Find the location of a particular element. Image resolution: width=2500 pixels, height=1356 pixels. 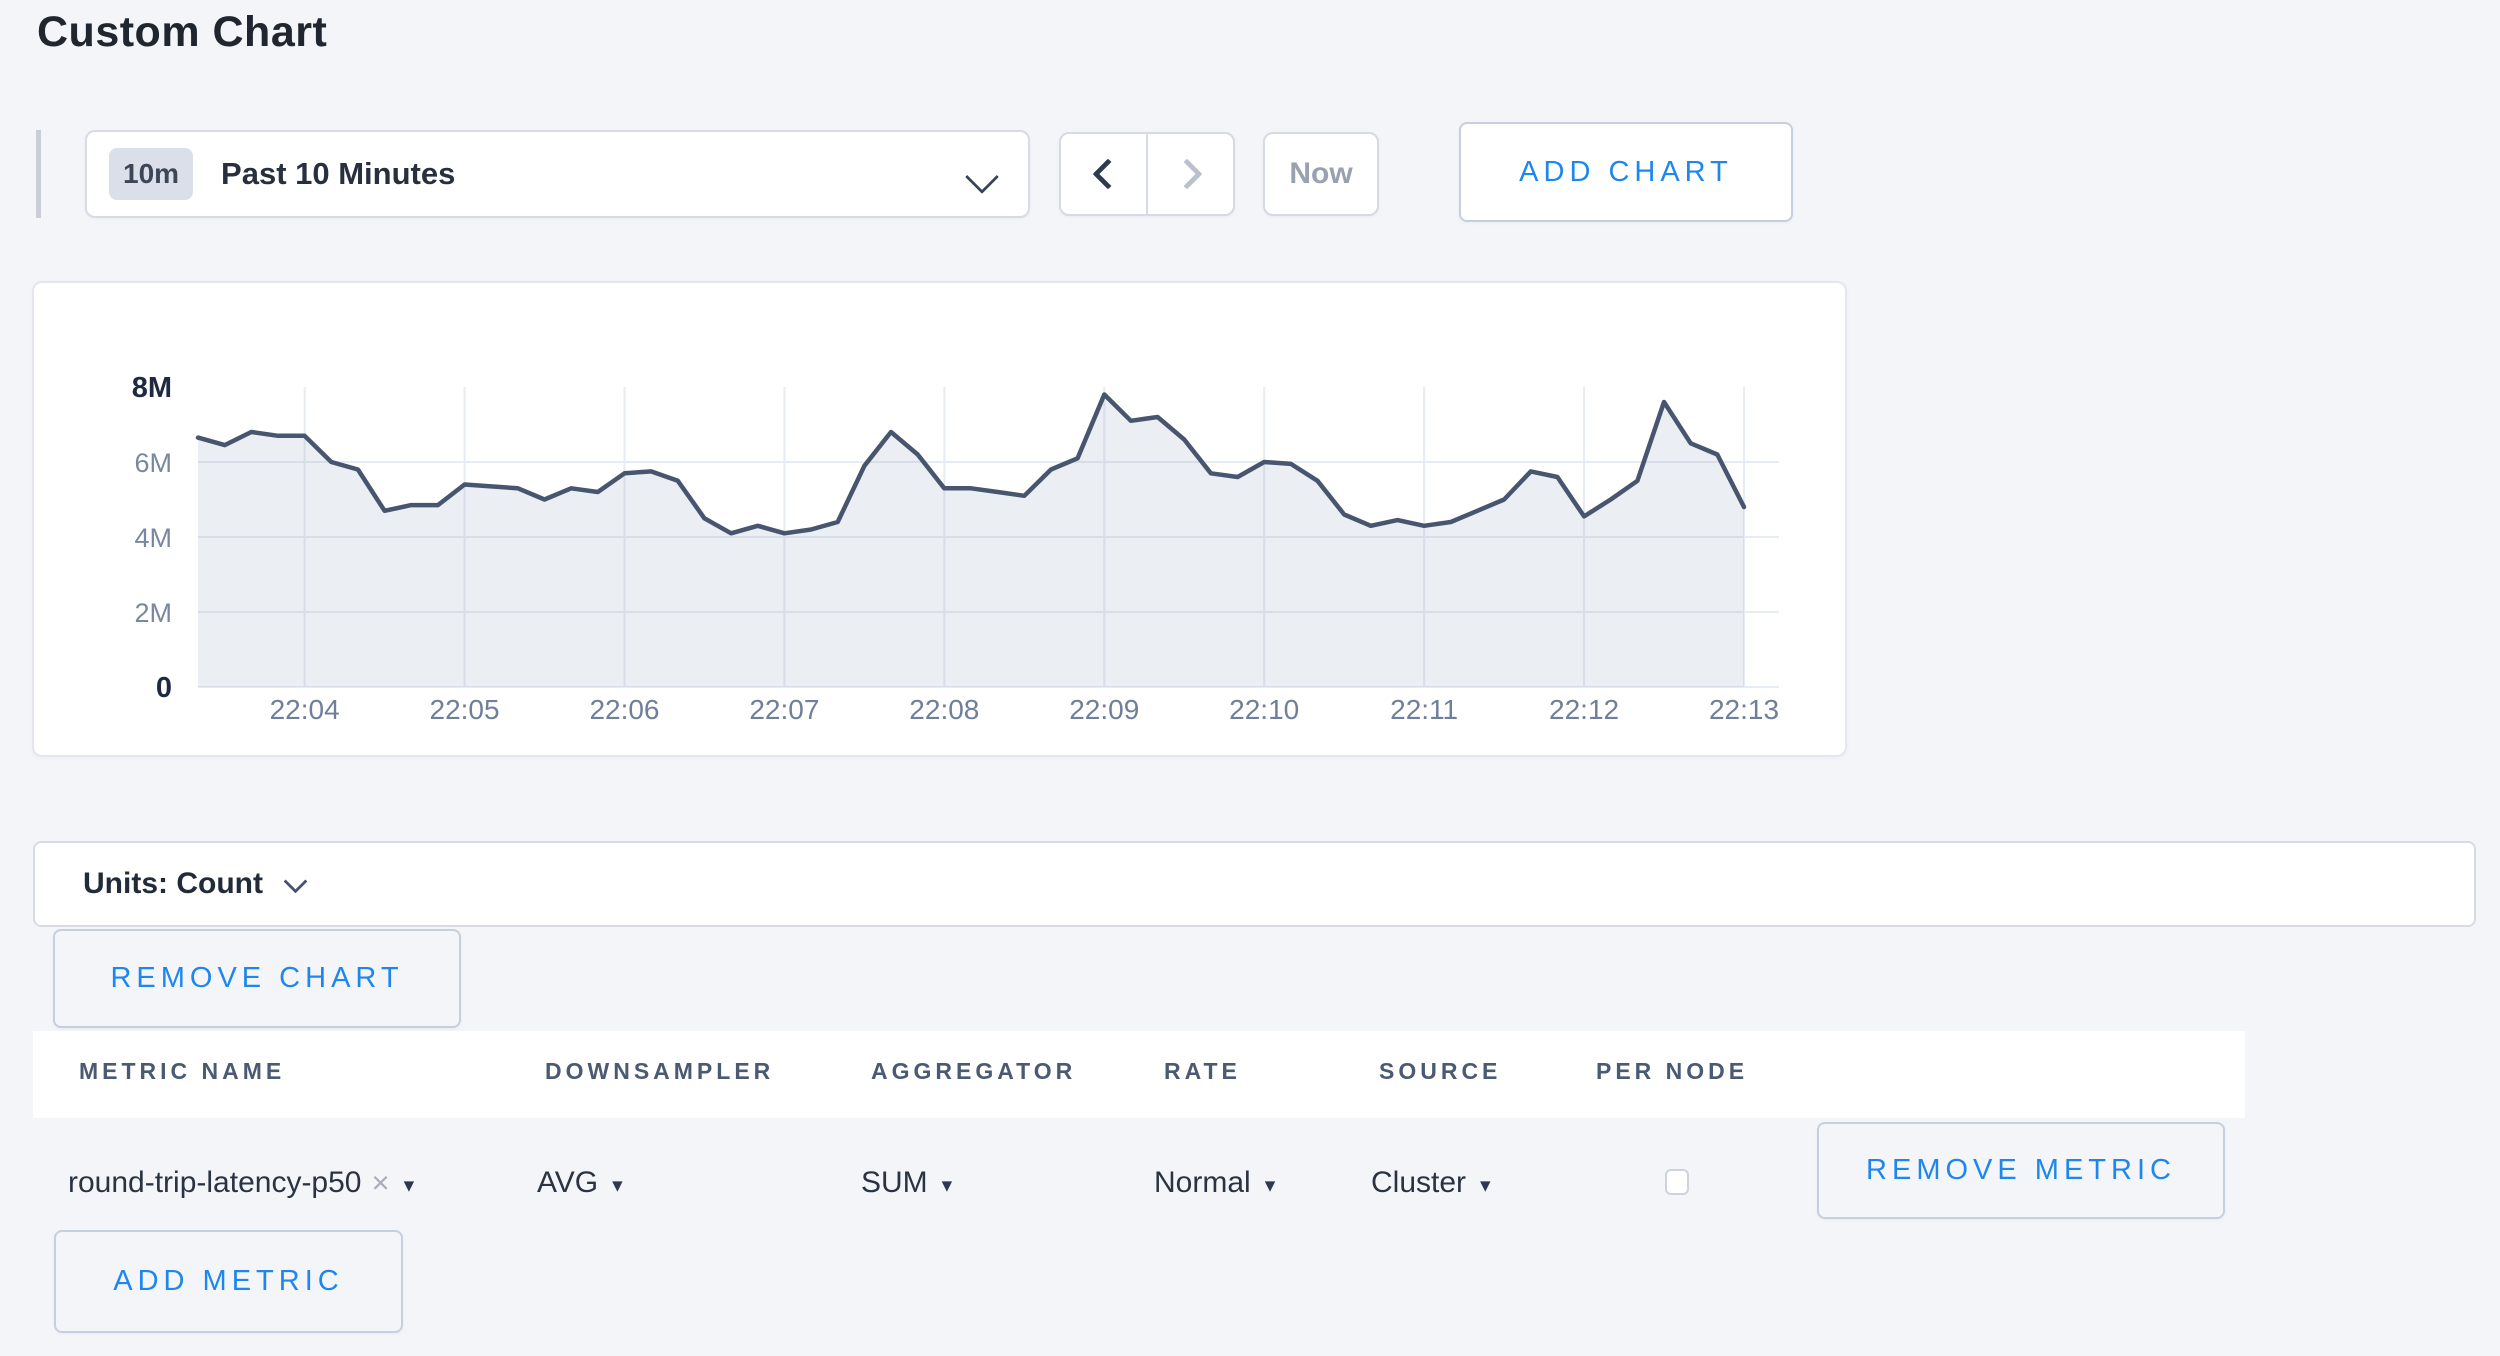

svg-text: 6M is located at coordinates (153, 463).